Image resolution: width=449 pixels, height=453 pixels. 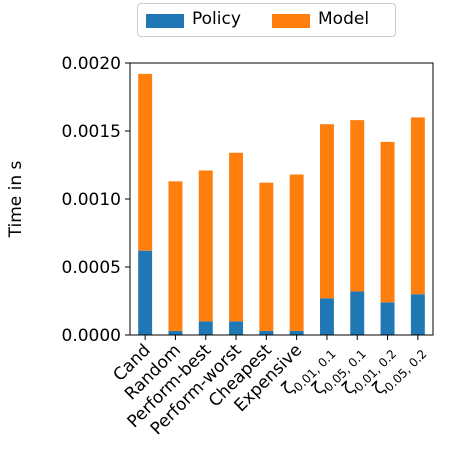 What do you see at coordinates (91, 200) in the screenshot?
I see `y-tick-label-2: 0.0010` at bounding box center [91, 200].